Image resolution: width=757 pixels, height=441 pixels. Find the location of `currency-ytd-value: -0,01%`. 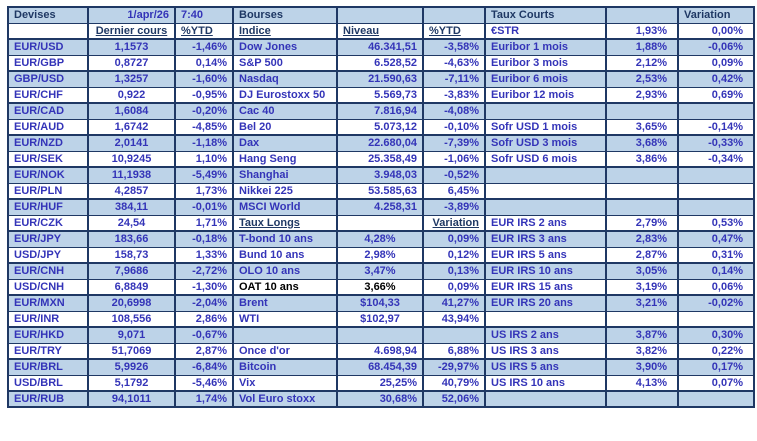

currency-ytd-value: -0,01% is located at coordinates (204, 207).